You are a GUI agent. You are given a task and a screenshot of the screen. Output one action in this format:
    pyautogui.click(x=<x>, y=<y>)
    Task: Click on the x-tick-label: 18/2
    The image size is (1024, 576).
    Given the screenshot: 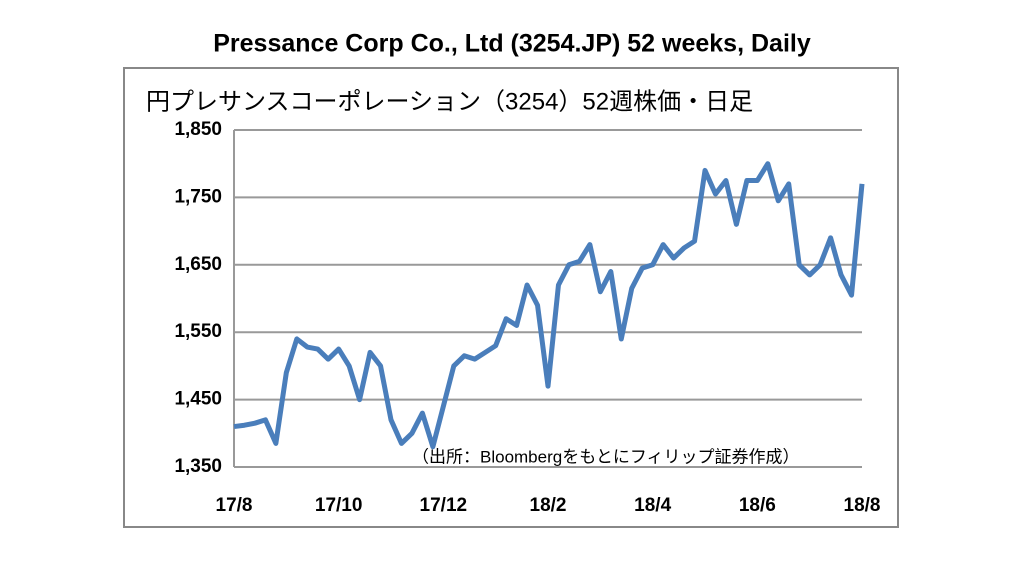 What is the action you would take?
    pyautogui.click(x=548, y=505)
    